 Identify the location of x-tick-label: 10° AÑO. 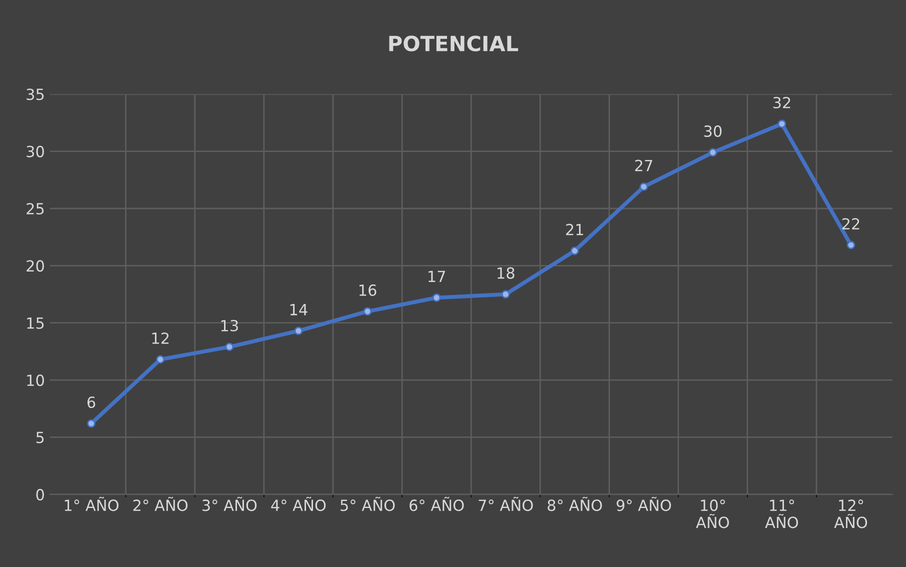
(712, 514).